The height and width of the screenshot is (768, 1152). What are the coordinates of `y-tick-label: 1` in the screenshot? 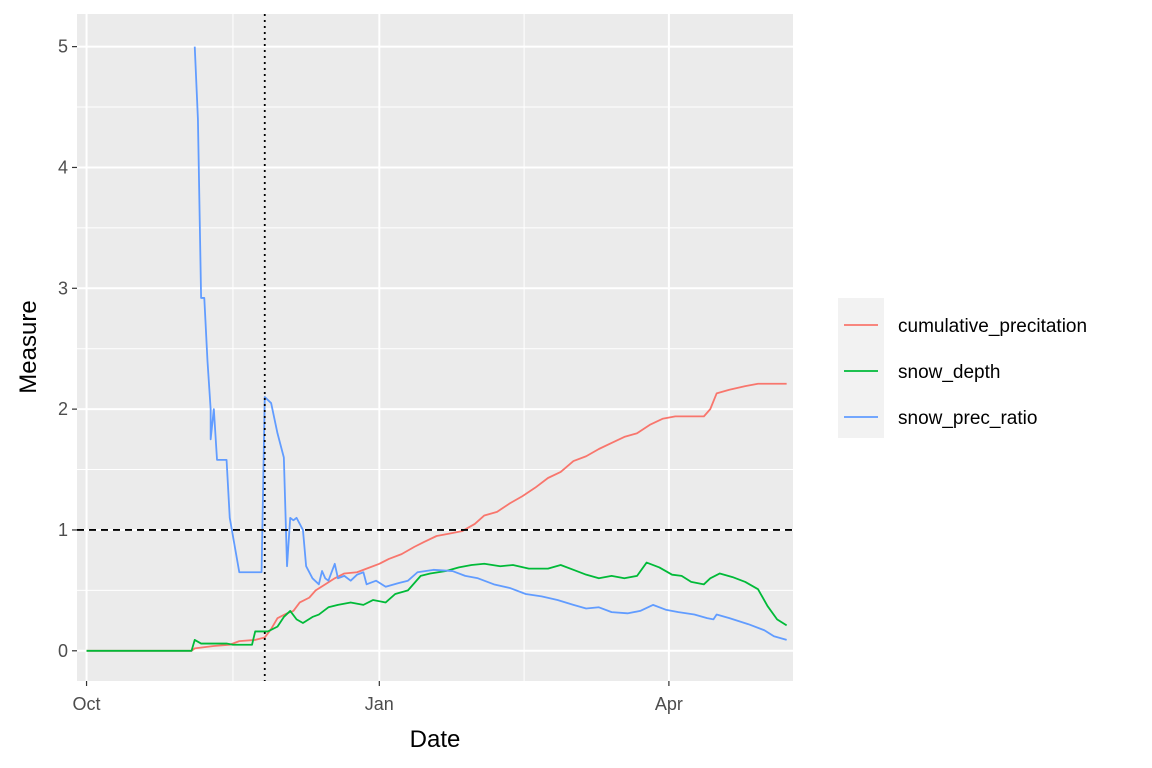 It's located at (63, 530).